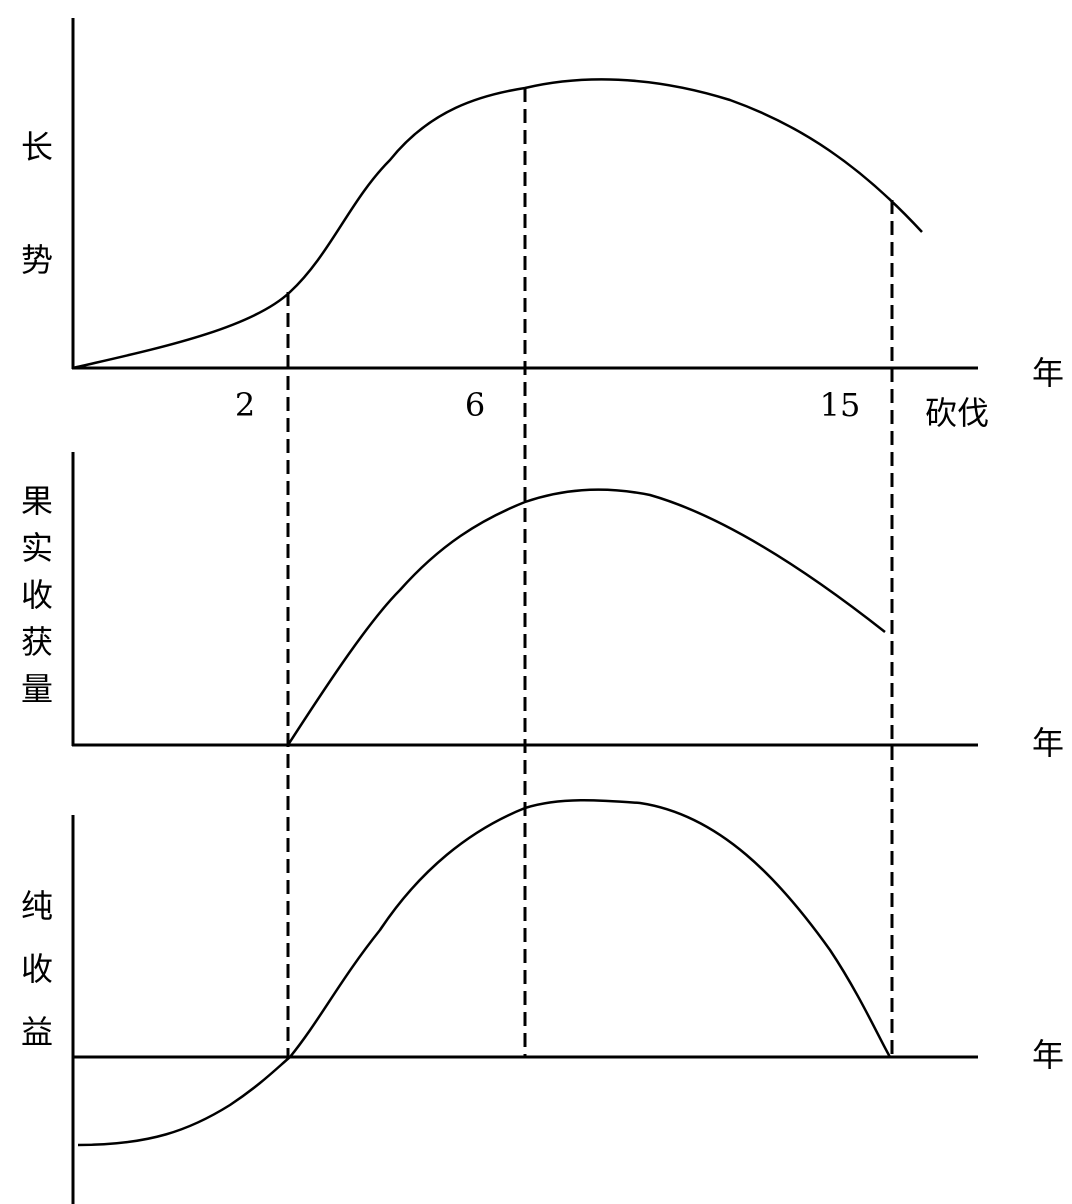 The width and height of the screenshot is (1072, 1204). Describe the element at coordinates (475, 405) in the screenshot. I see `x-tick-label: 6` at that location.